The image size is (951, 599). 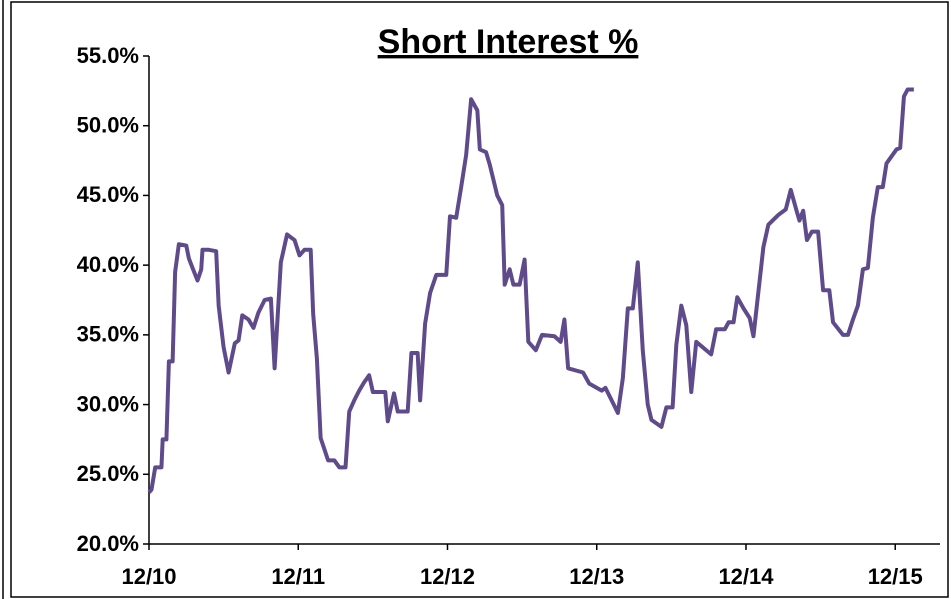 What do you see at coordinates (108, 264) in the screenshot?
I see `y-tick-label: 40.0%` at bounding box center [108, 264].